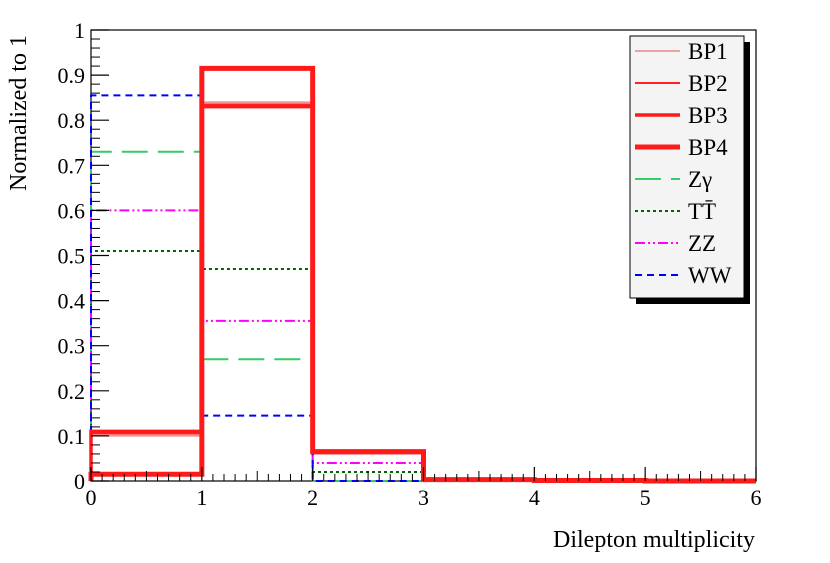 This screenshot has height=563, width=830. I want to click on y-tick-label: 0.7, so click(72, 165).